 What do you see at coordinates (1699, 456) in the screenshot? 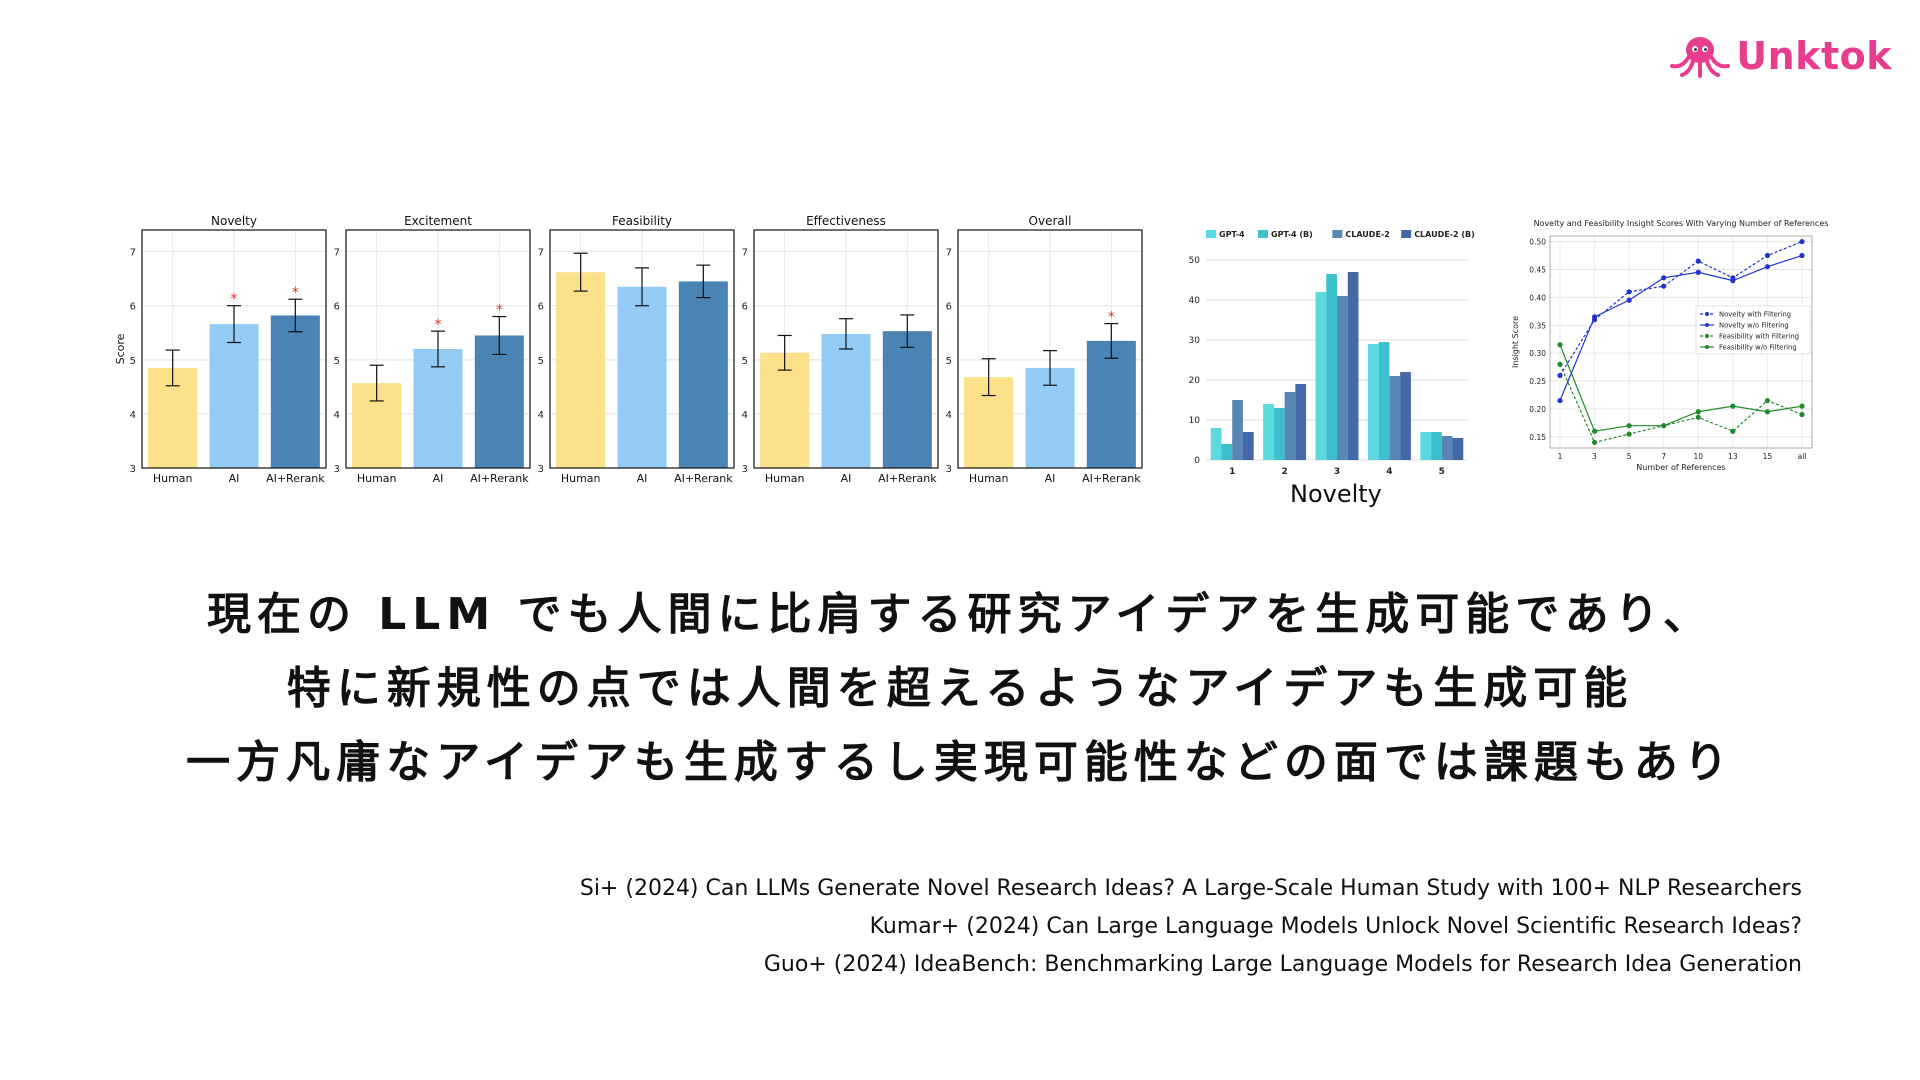
I see `x-tick-label: 10` at bounding box center [1699, 456].